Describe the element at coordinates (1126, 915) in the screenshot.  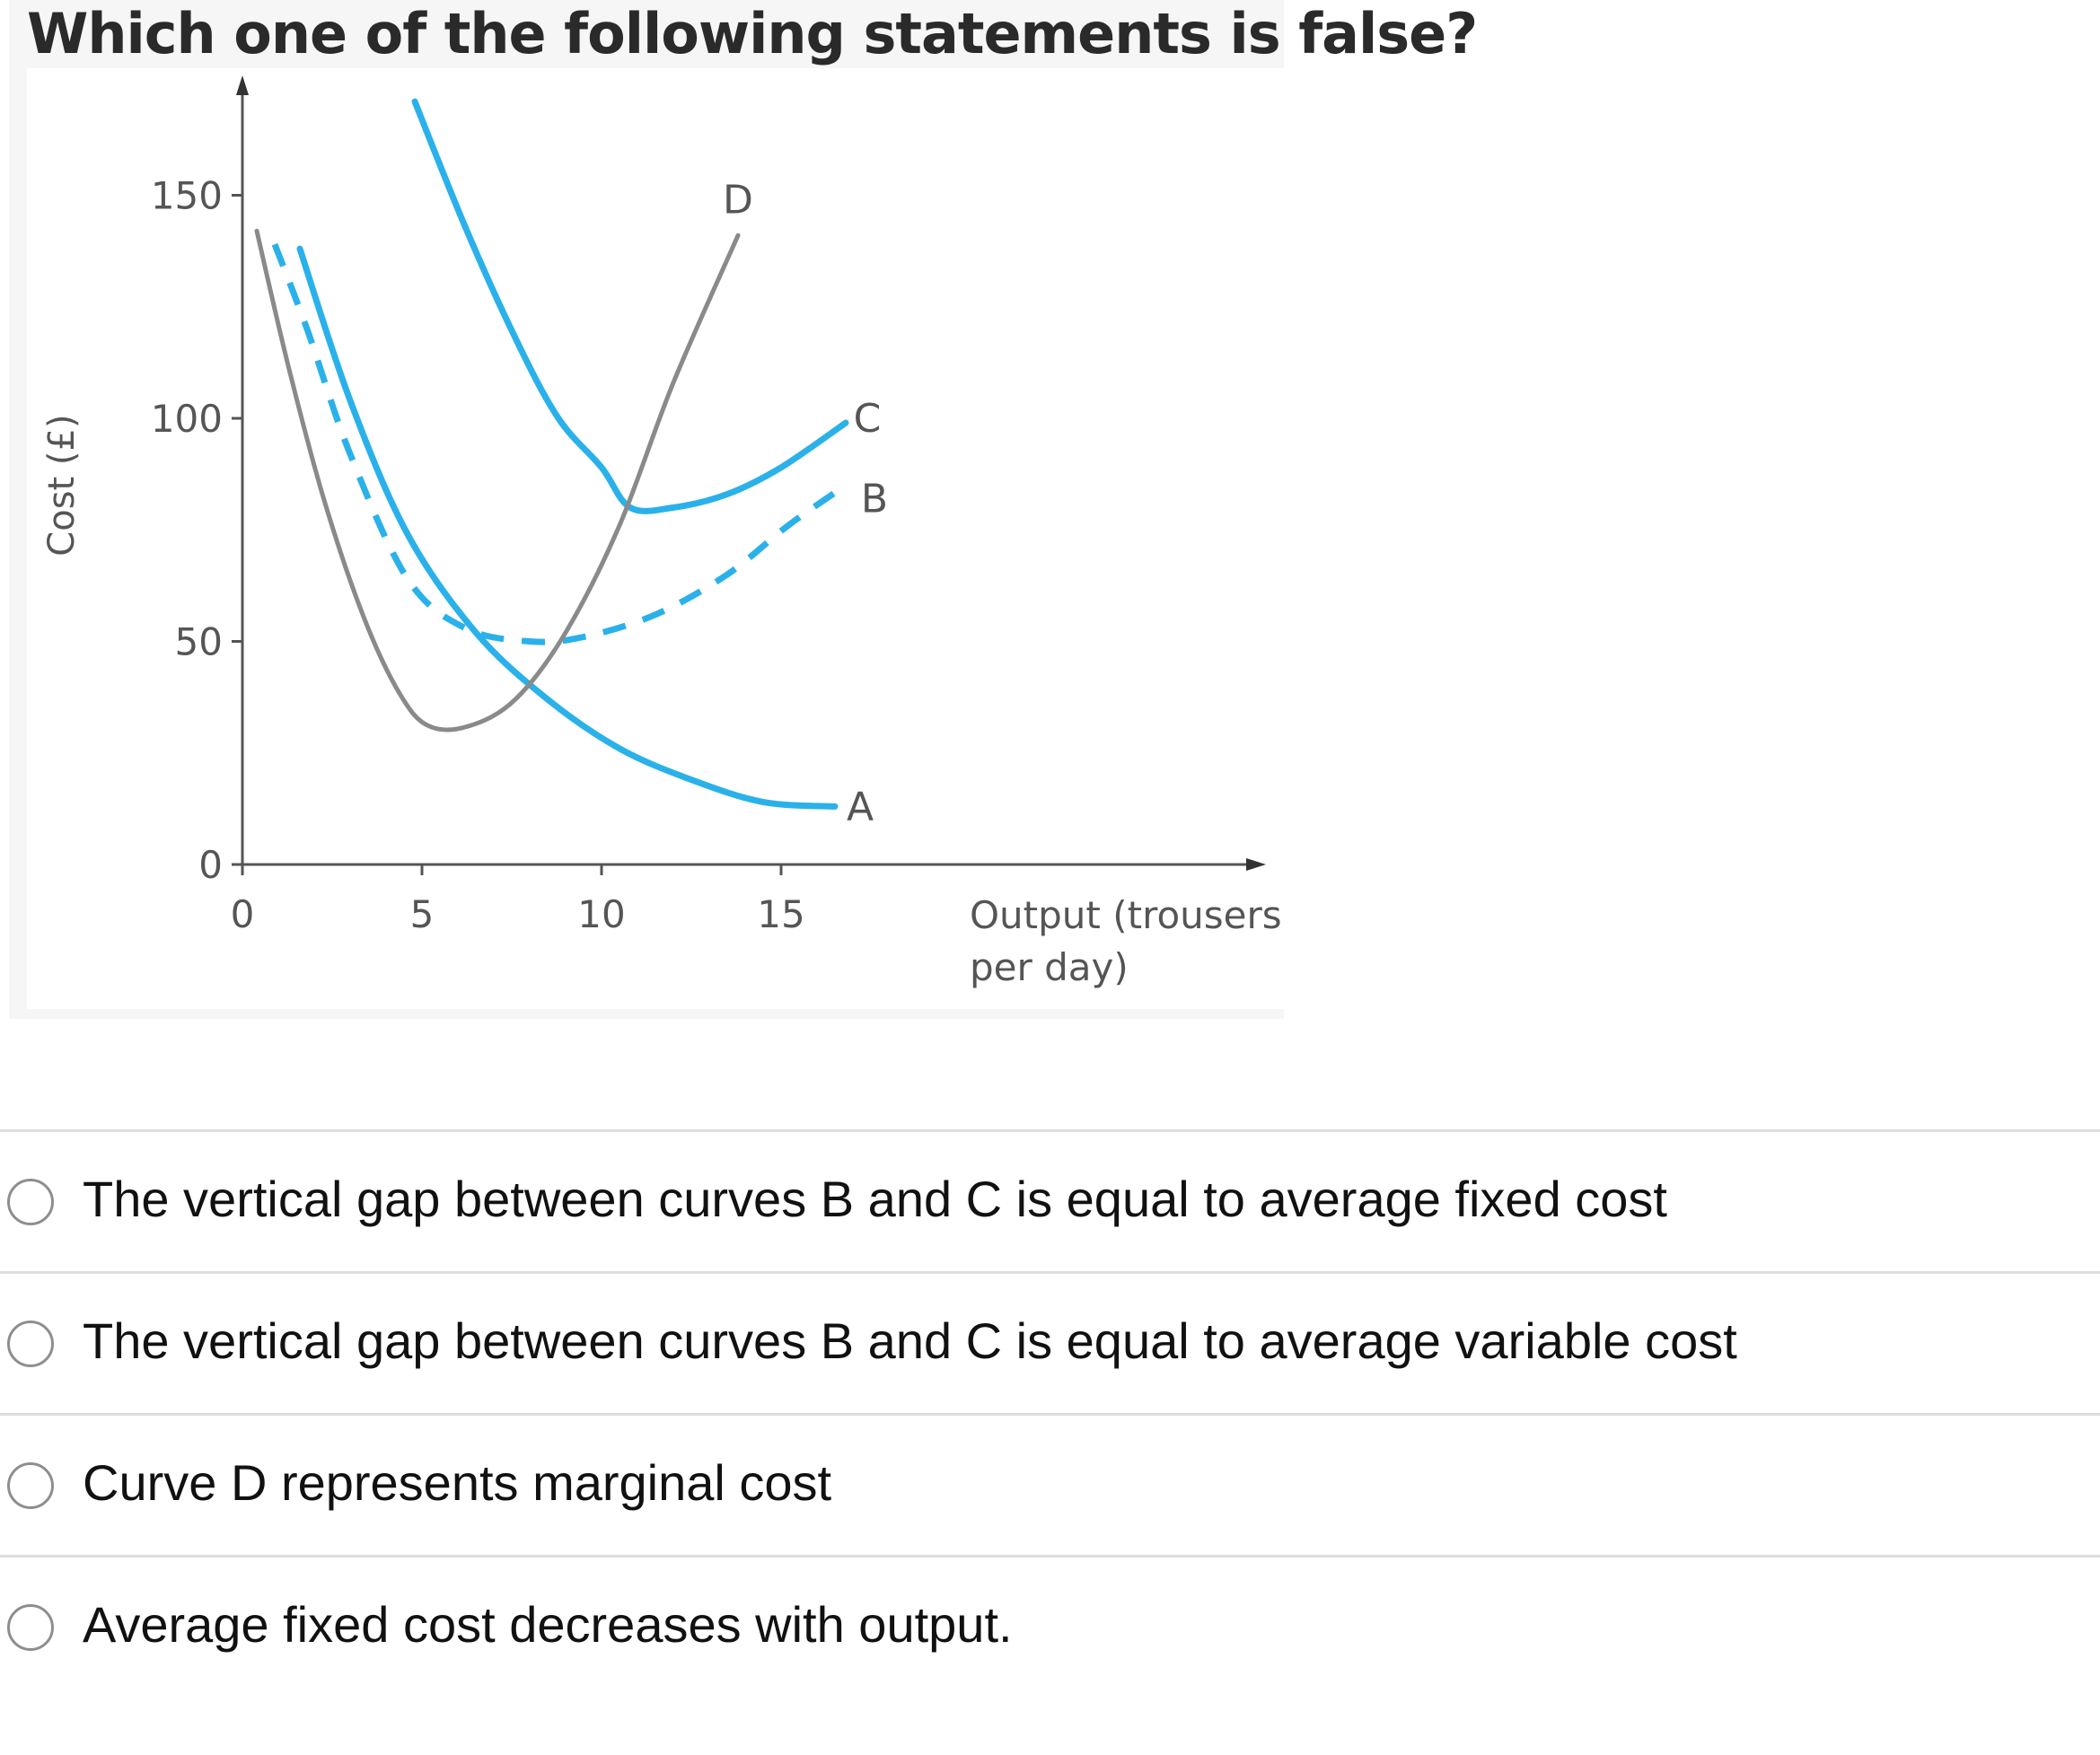
I see `x-axis-label: Output (trousers` at that location.